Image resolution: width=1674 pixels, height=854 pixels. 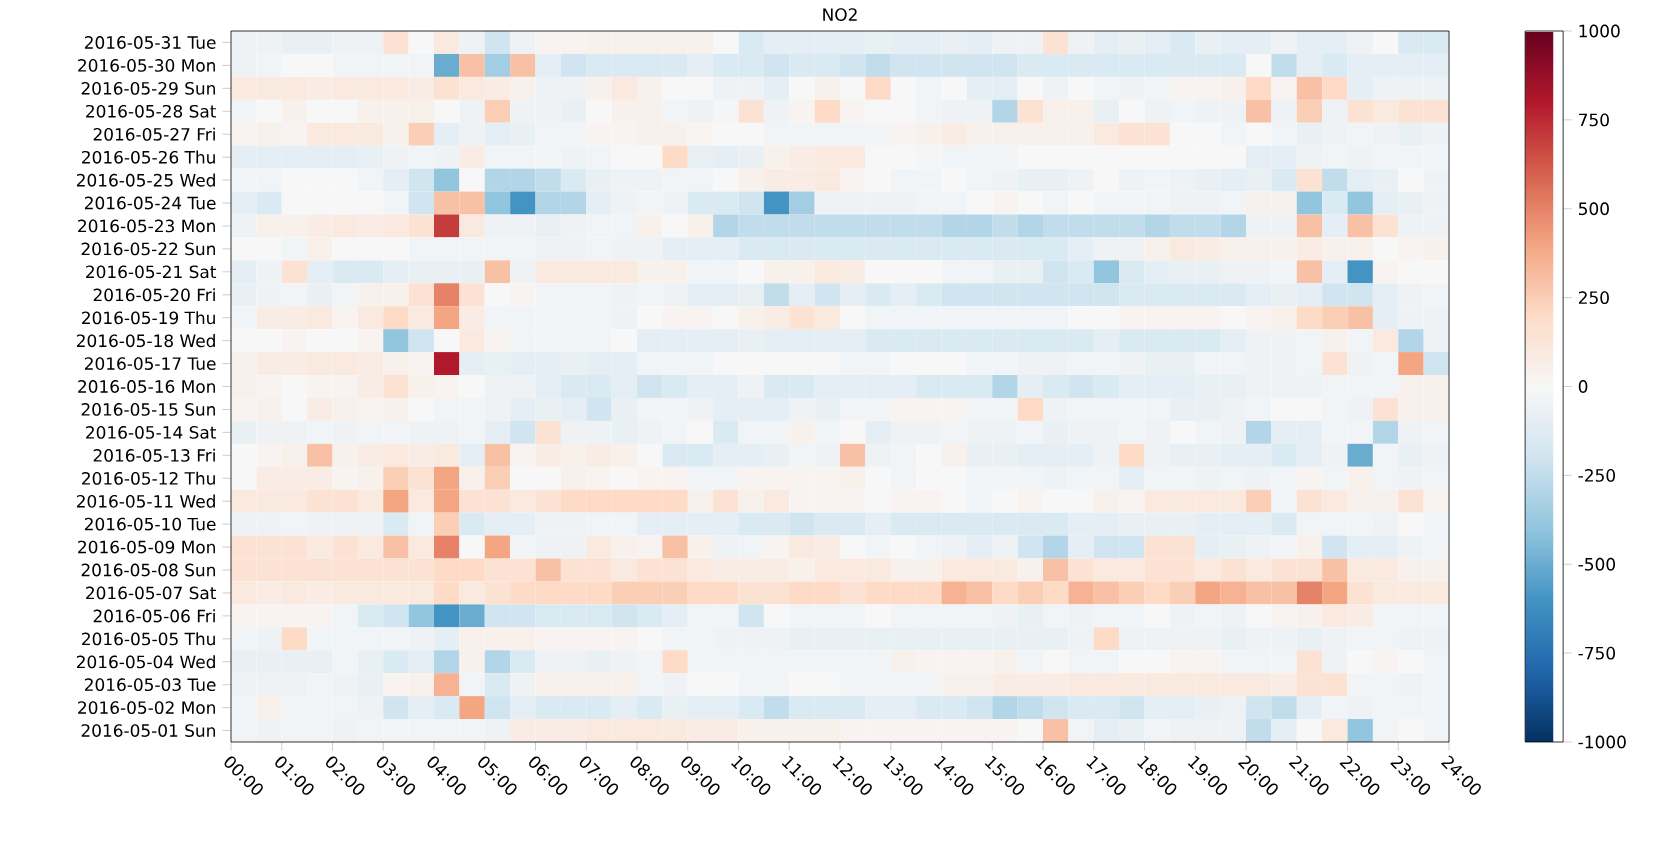 What do you see at coordinates (1594, 209) in the screenshot?
I see `color-bar-label: 500` at bounding box center [1594, 209].